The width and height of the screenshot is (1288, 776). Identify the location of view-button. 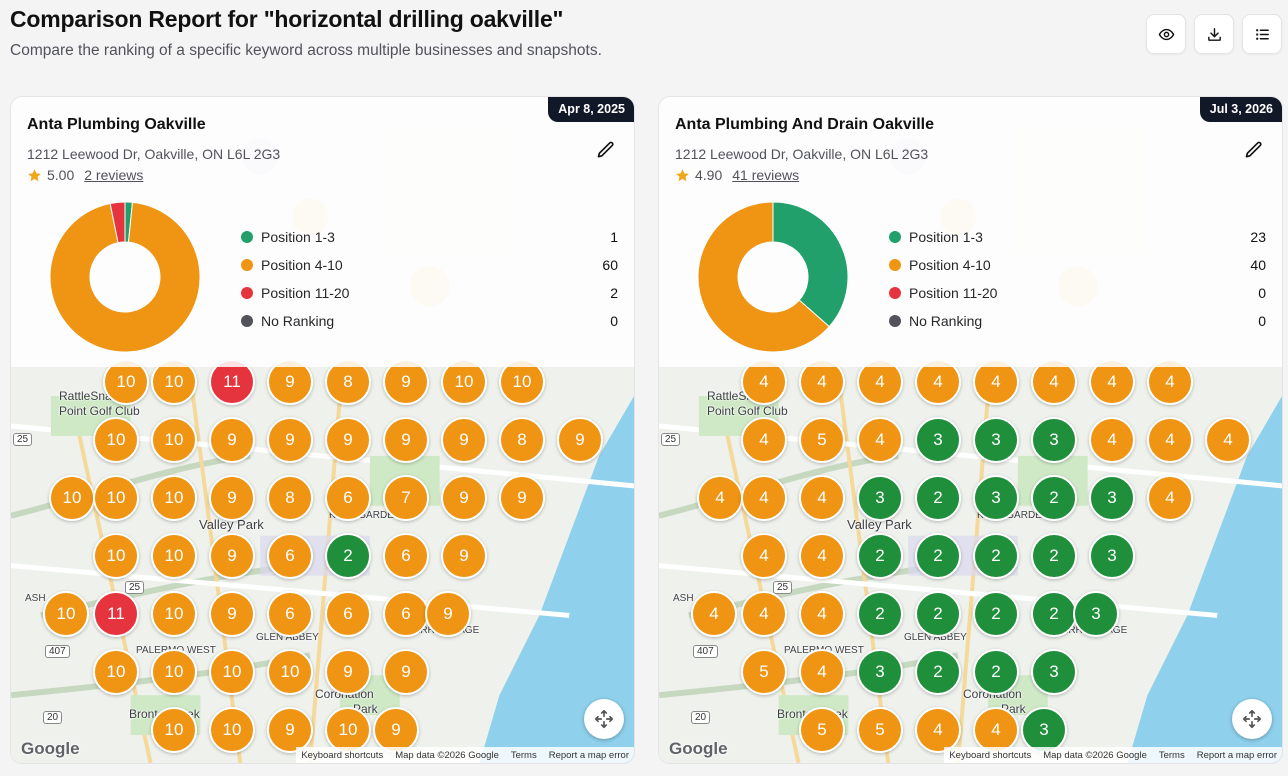
(1166, 34).